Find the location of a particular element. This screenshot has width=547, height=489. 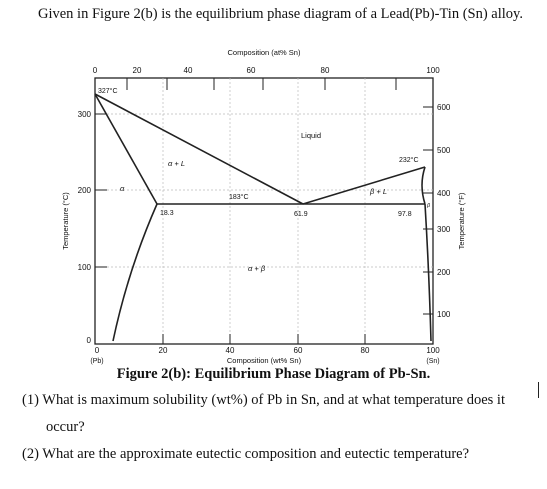

bottom-tick-label: 20 is located at coordinates (163, 350).